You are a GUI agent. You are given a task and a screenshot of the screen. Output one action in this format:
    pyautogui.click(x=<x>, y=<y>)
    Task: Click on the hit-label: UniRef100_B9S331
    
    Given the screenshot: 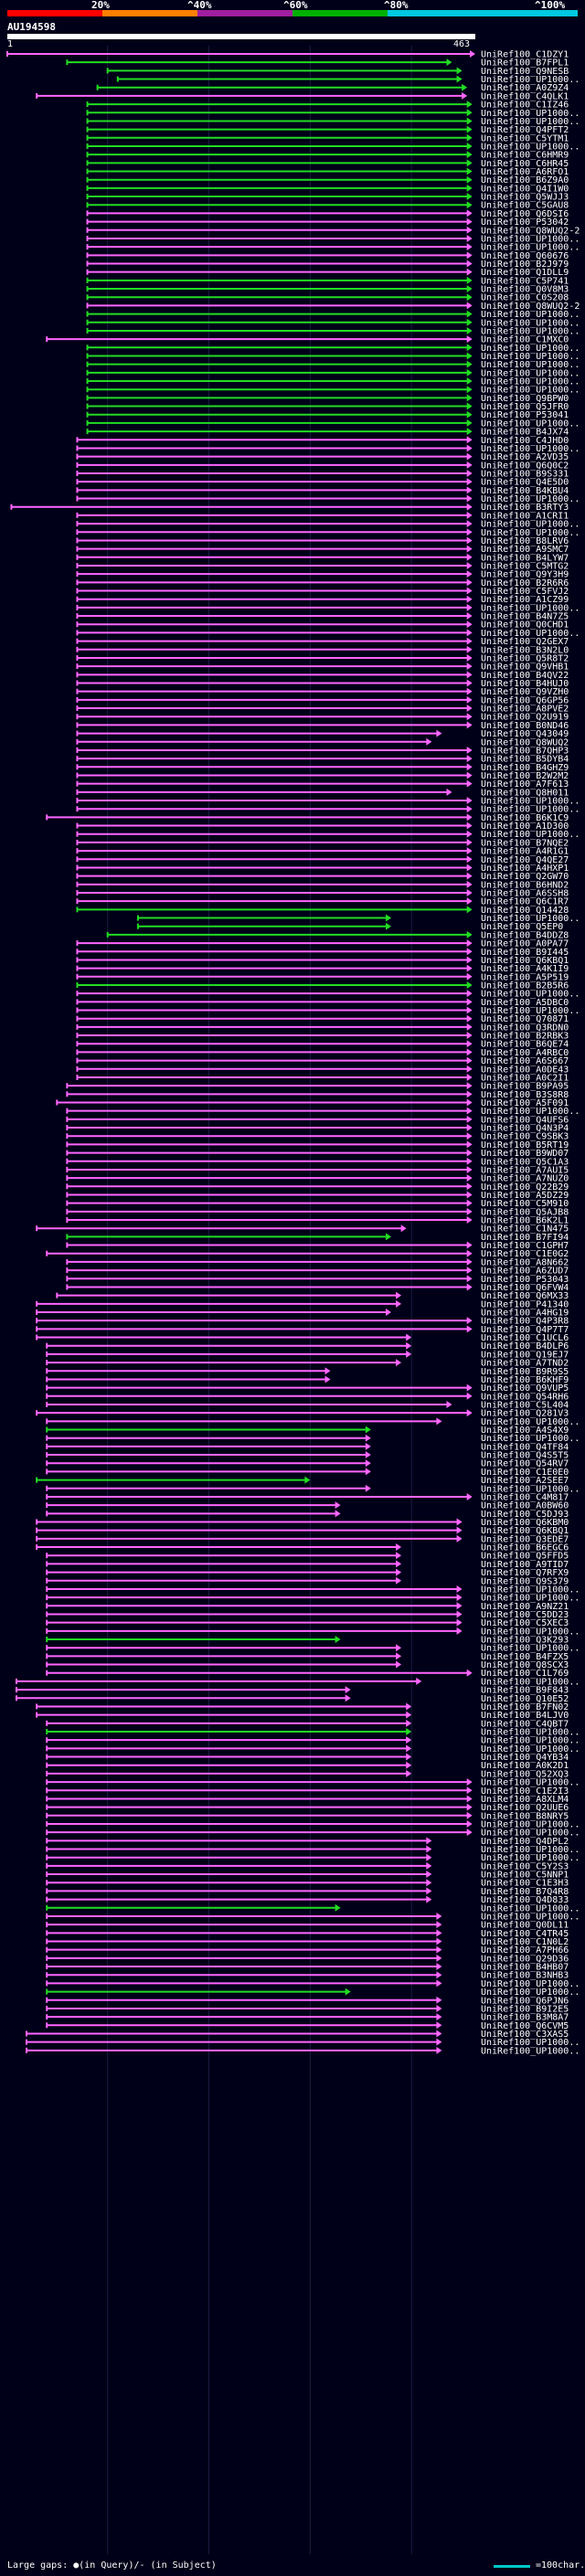 What is the action you would take?
    pyautogui.click(x=525, y=475)
    